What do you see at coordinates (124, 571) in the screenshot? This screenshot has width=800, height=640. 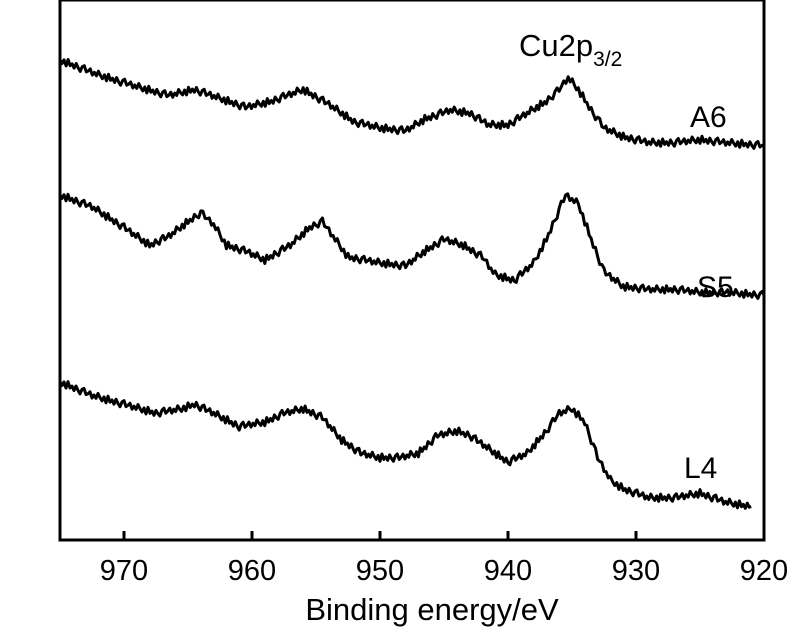 I see `x-tick-label-970: 970` at bounding box center [124, 571].